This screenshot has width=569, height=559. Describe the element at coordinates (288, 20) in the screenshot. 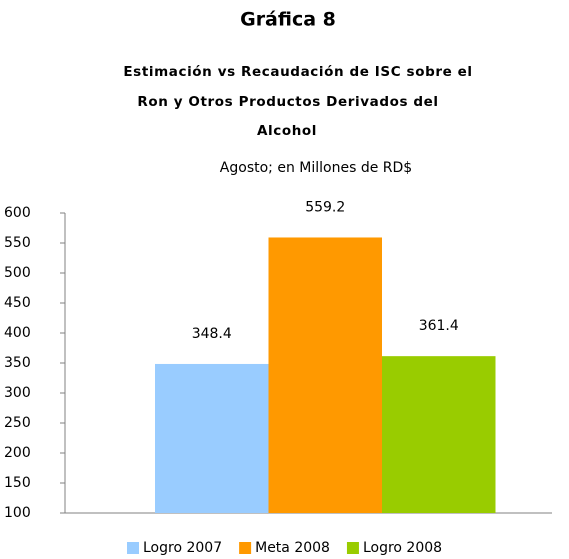

I see `chart-title: Gráfica 8` at that location.